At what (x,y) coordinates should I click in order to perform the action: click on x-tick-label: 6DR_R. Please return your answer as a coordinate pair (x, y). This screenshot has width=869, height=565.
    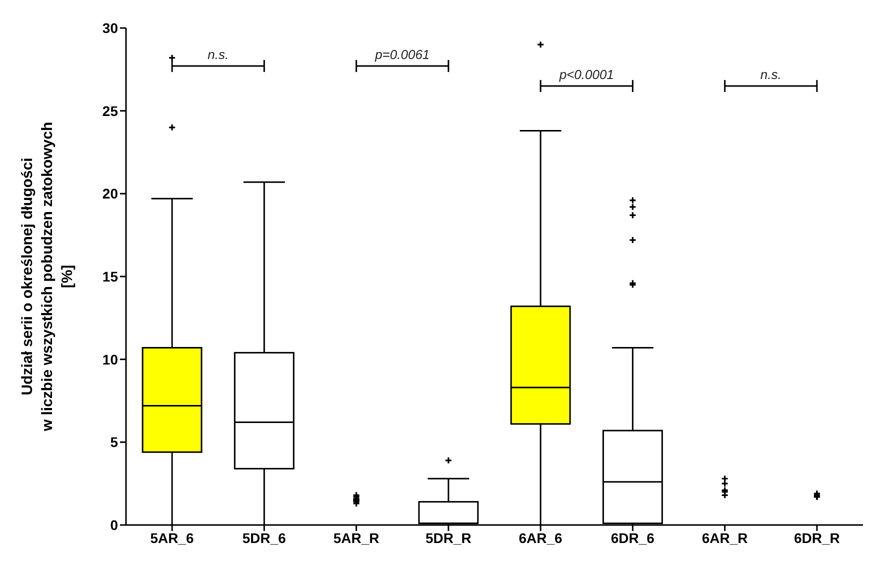
    Looking at the image, I should click on (817, 538).